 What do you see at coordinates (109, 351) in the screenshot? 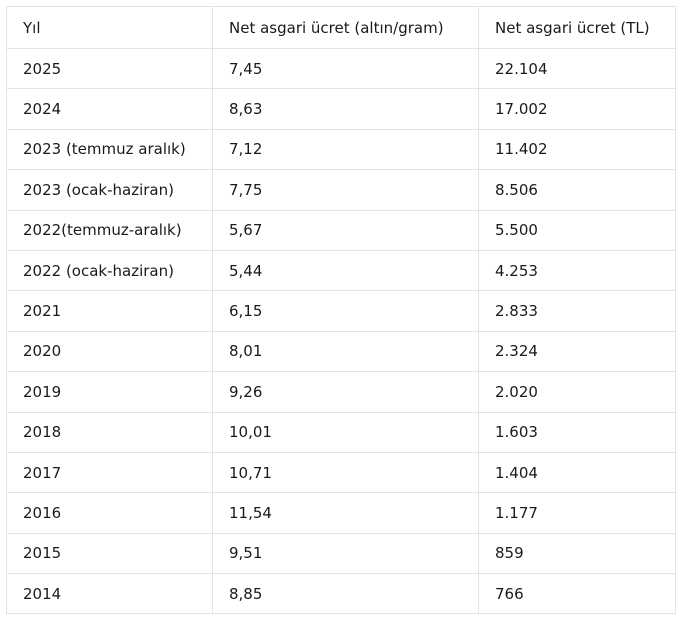
I see `cell-year: 2020` at bounding box center [109, 351].